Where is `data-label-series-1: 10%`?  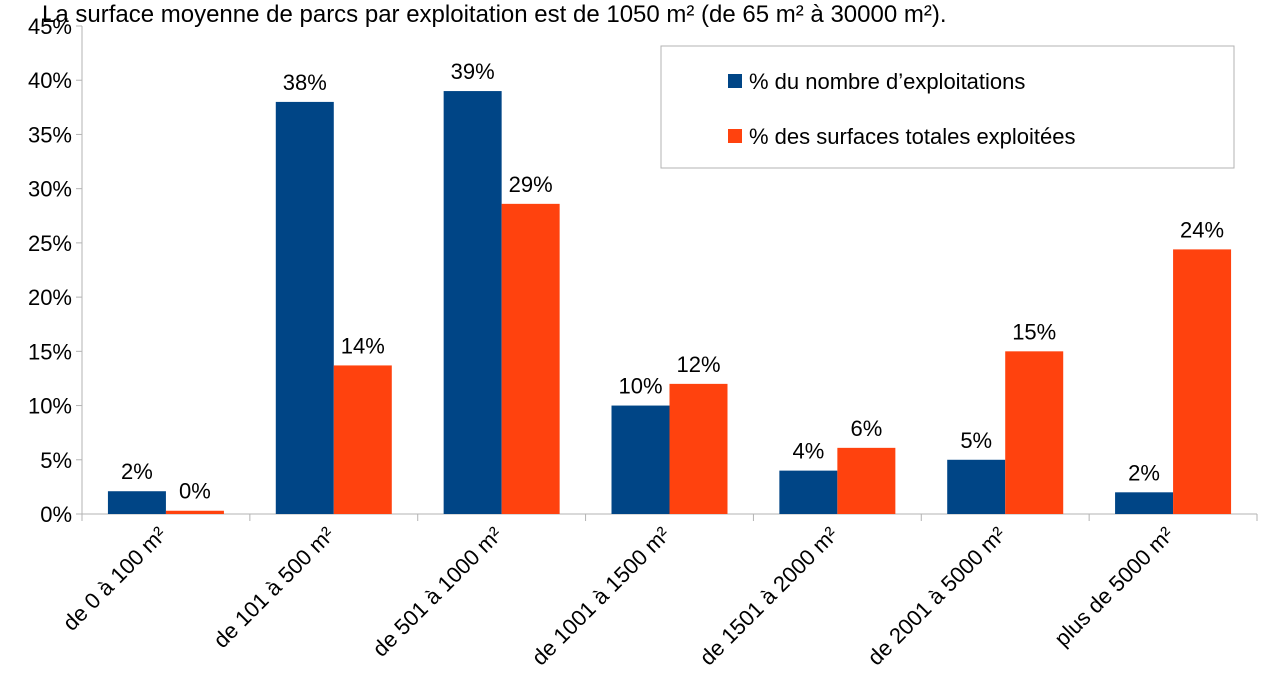
data-label-series-1: 10% is located at coordinates (640, 386).